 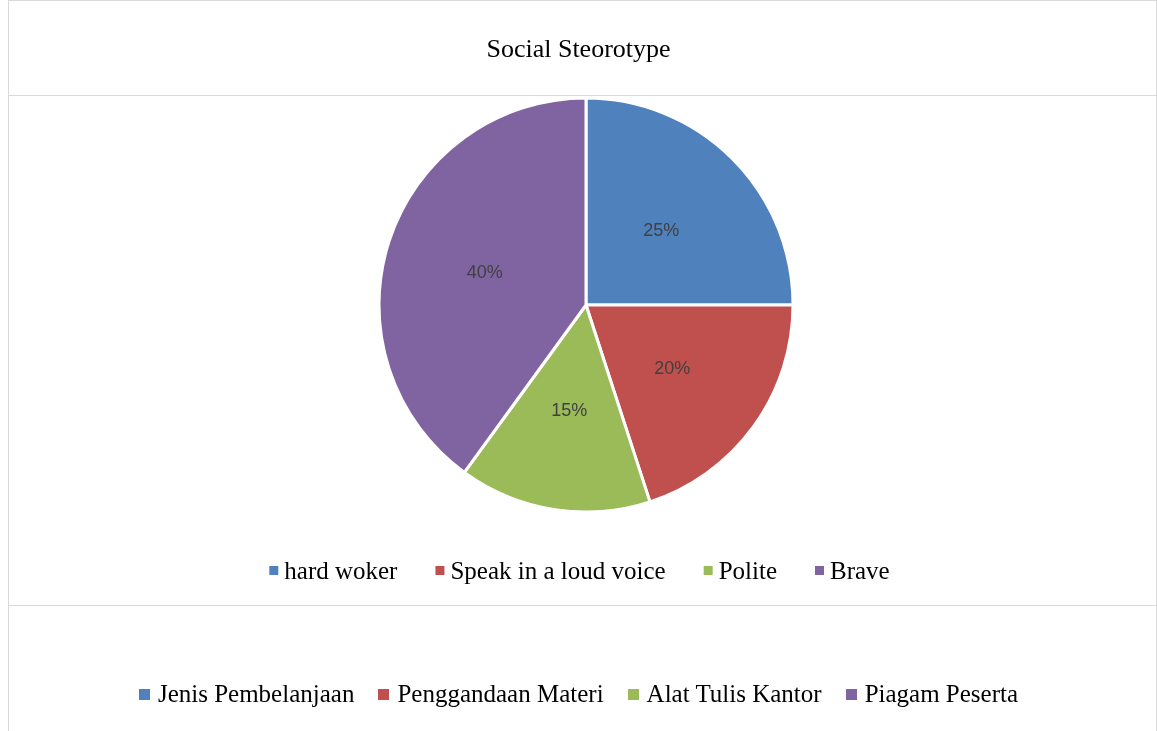 What do you see at coordinates (672, 367) in the screenshot?
I see `data-label: 20%` at bounding box center [672, 367].